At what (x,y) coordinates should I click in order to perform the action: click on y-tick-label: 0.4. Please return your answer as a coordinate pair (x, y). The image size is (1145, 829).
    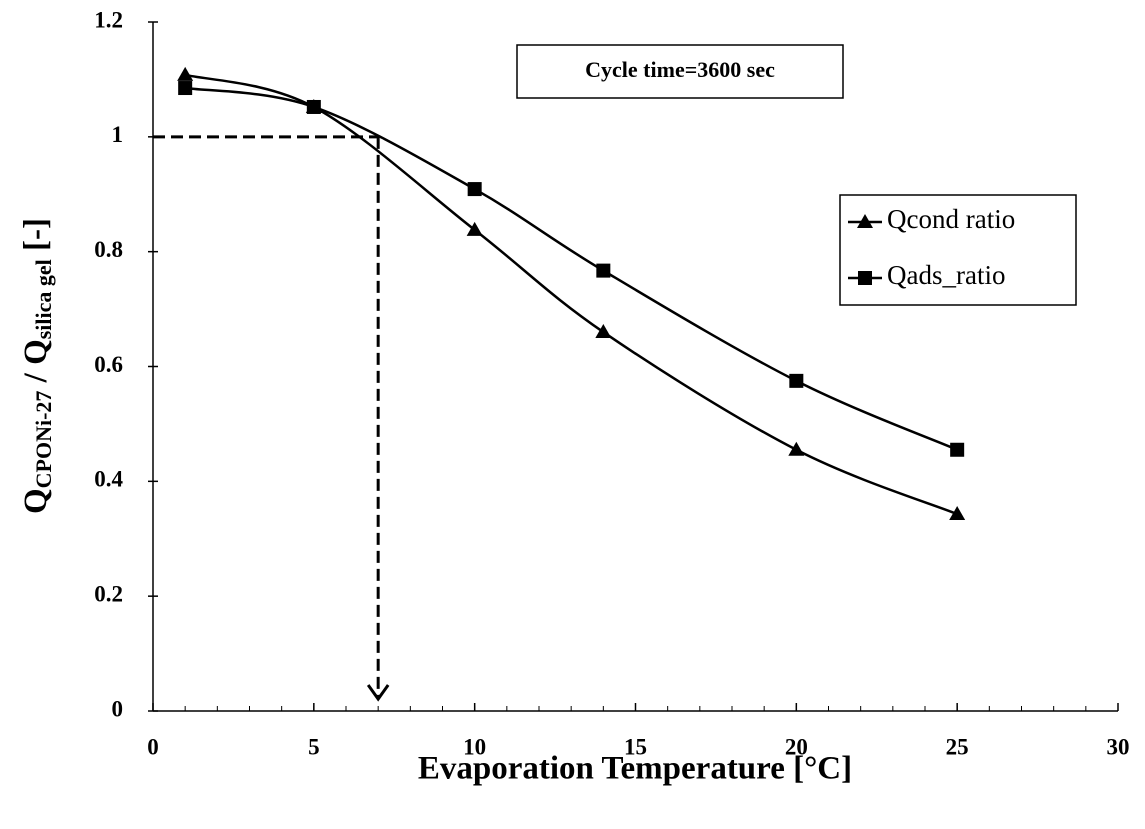
    Looking at the image, I should click on (108, 479).